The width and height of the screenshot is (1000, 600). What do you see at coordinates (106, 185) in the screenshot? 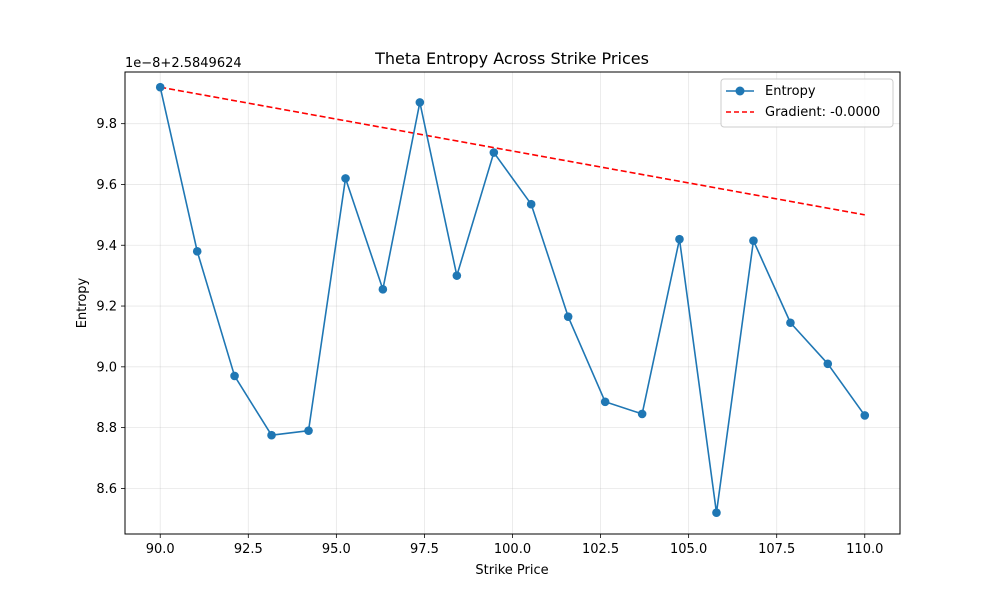
I see `y-tick-label: 9.6` at bounding box center [106, 185].